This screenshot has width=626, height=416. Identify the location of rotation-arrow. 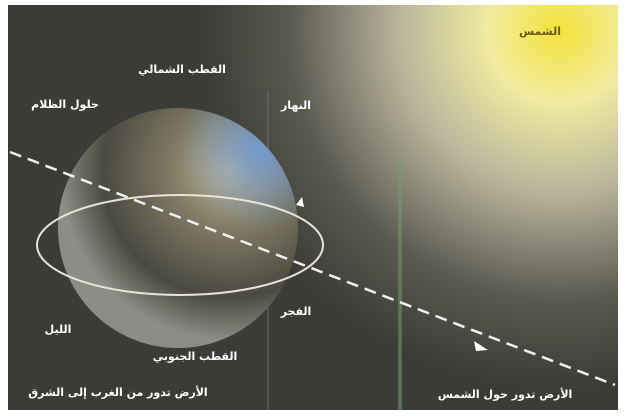
(300, 202).